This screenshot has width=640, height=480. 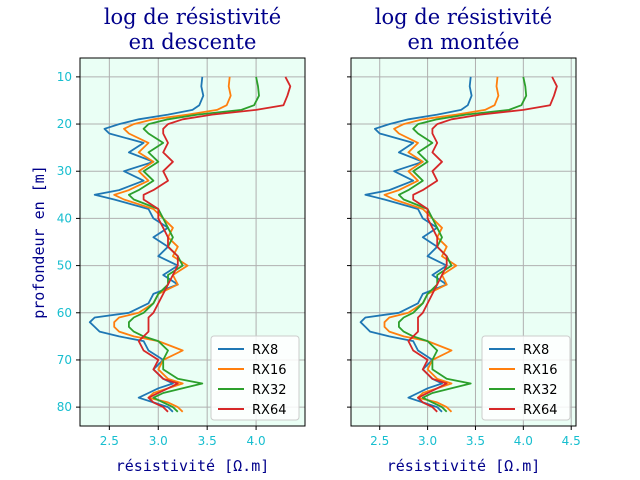 What do you see at coordinates (540, 370) in the screenshot?
I see `chart-2-legend-label-rx16: RX16` at bounding box center [540, 370].